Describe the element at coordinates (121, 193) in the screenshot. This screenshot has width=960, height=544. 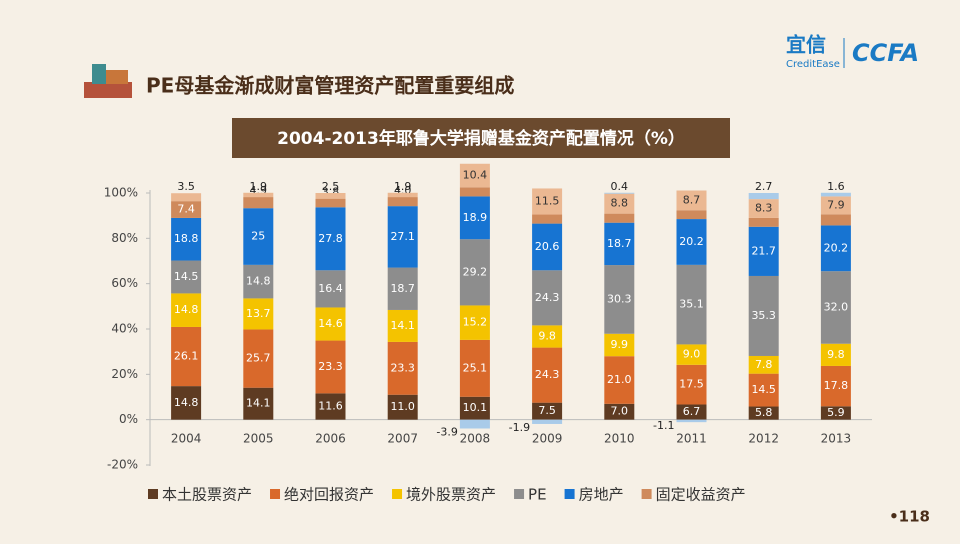
I see `y-tick-label: 100%` at that location.